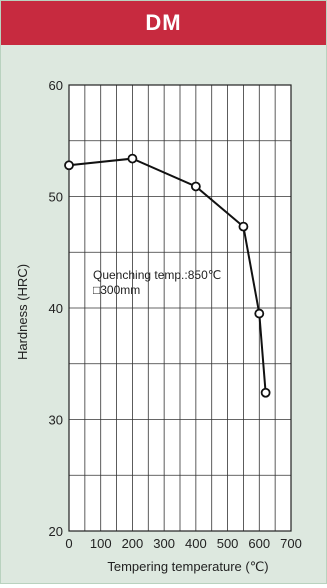 The width and height of the screenshot is (327, 588). What do you see at coordinates (291, 543) in the screenshot?
I see `x-tick-label: 700` at bounding box center [291, 543].